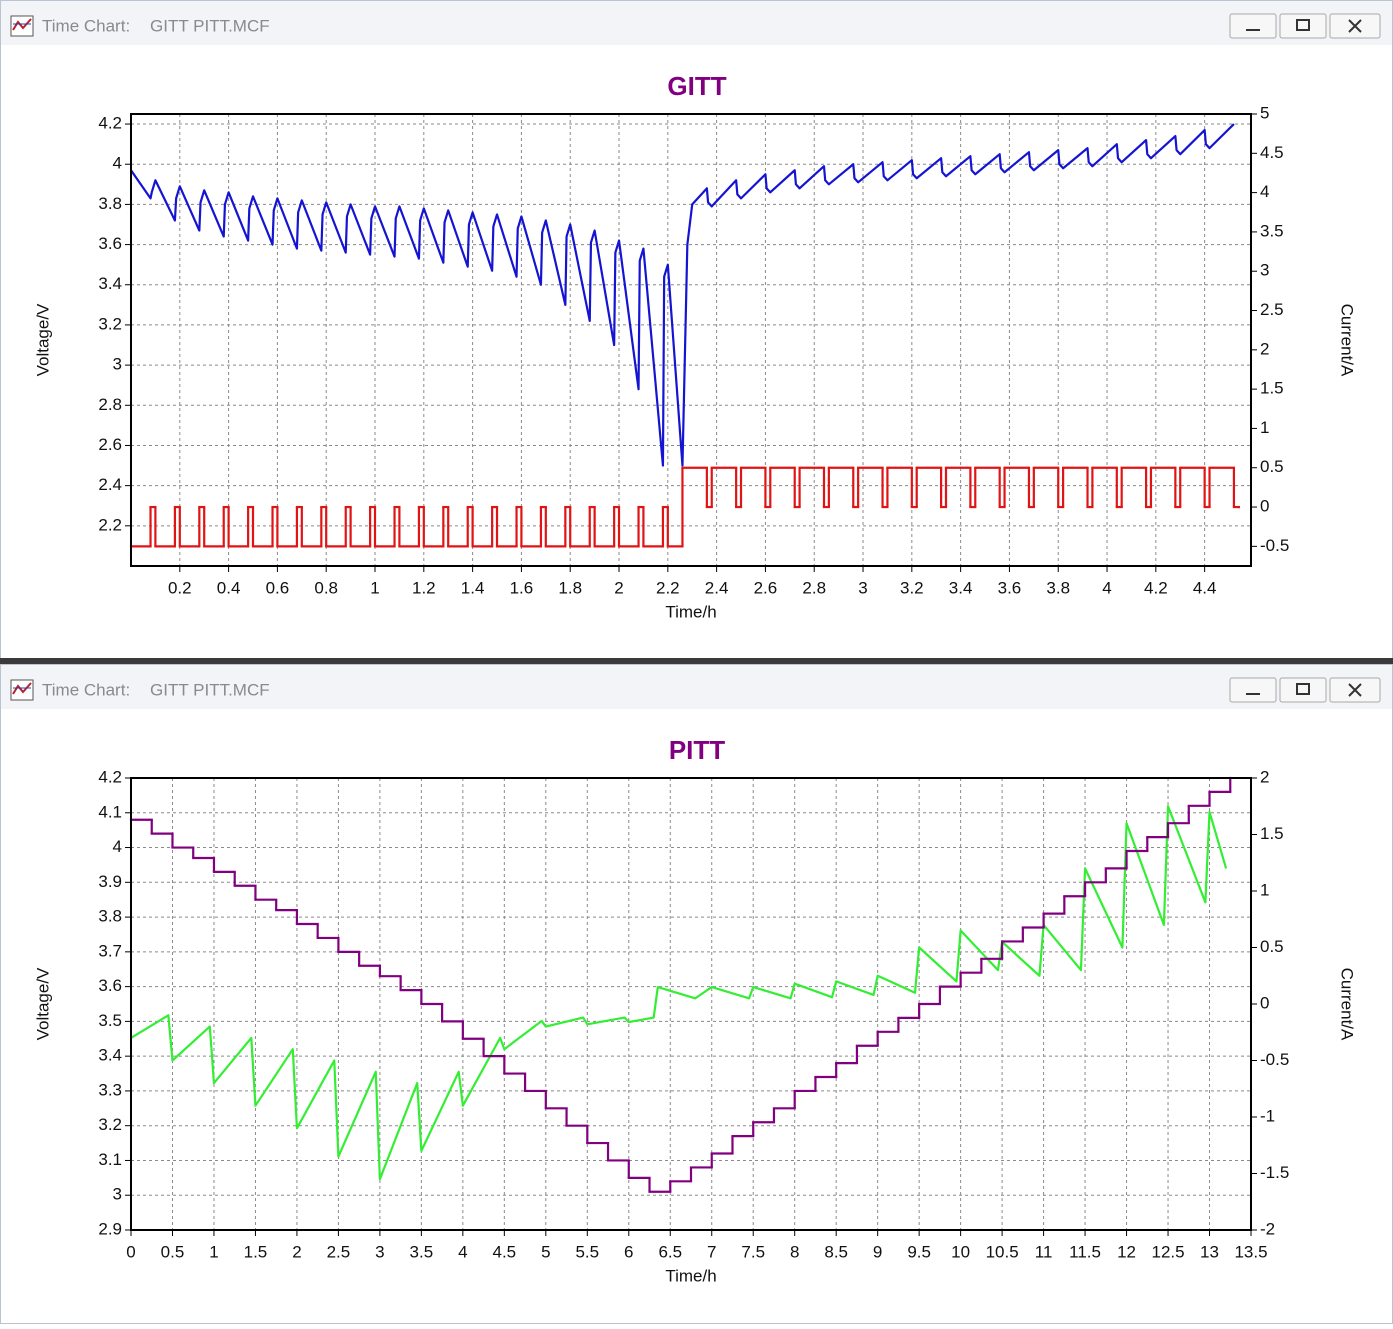  I want to click on x-tick-label: 10, so click(960, 1251).